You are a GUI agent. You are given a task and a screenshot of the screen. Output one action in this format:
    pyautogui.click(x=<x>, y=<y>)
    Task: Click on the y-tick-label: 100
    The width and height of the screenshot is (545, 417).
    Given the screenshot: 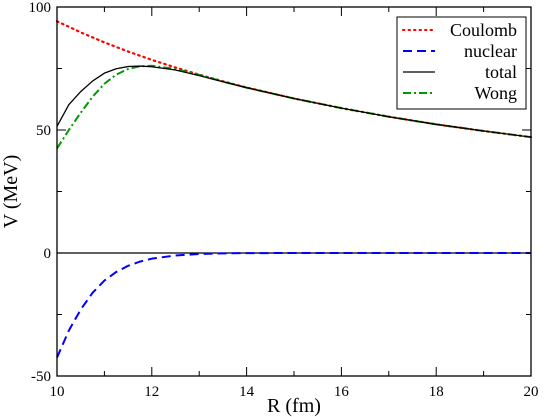 What is the action you would take?
    pyautogui.click(x=40, y=8)
    